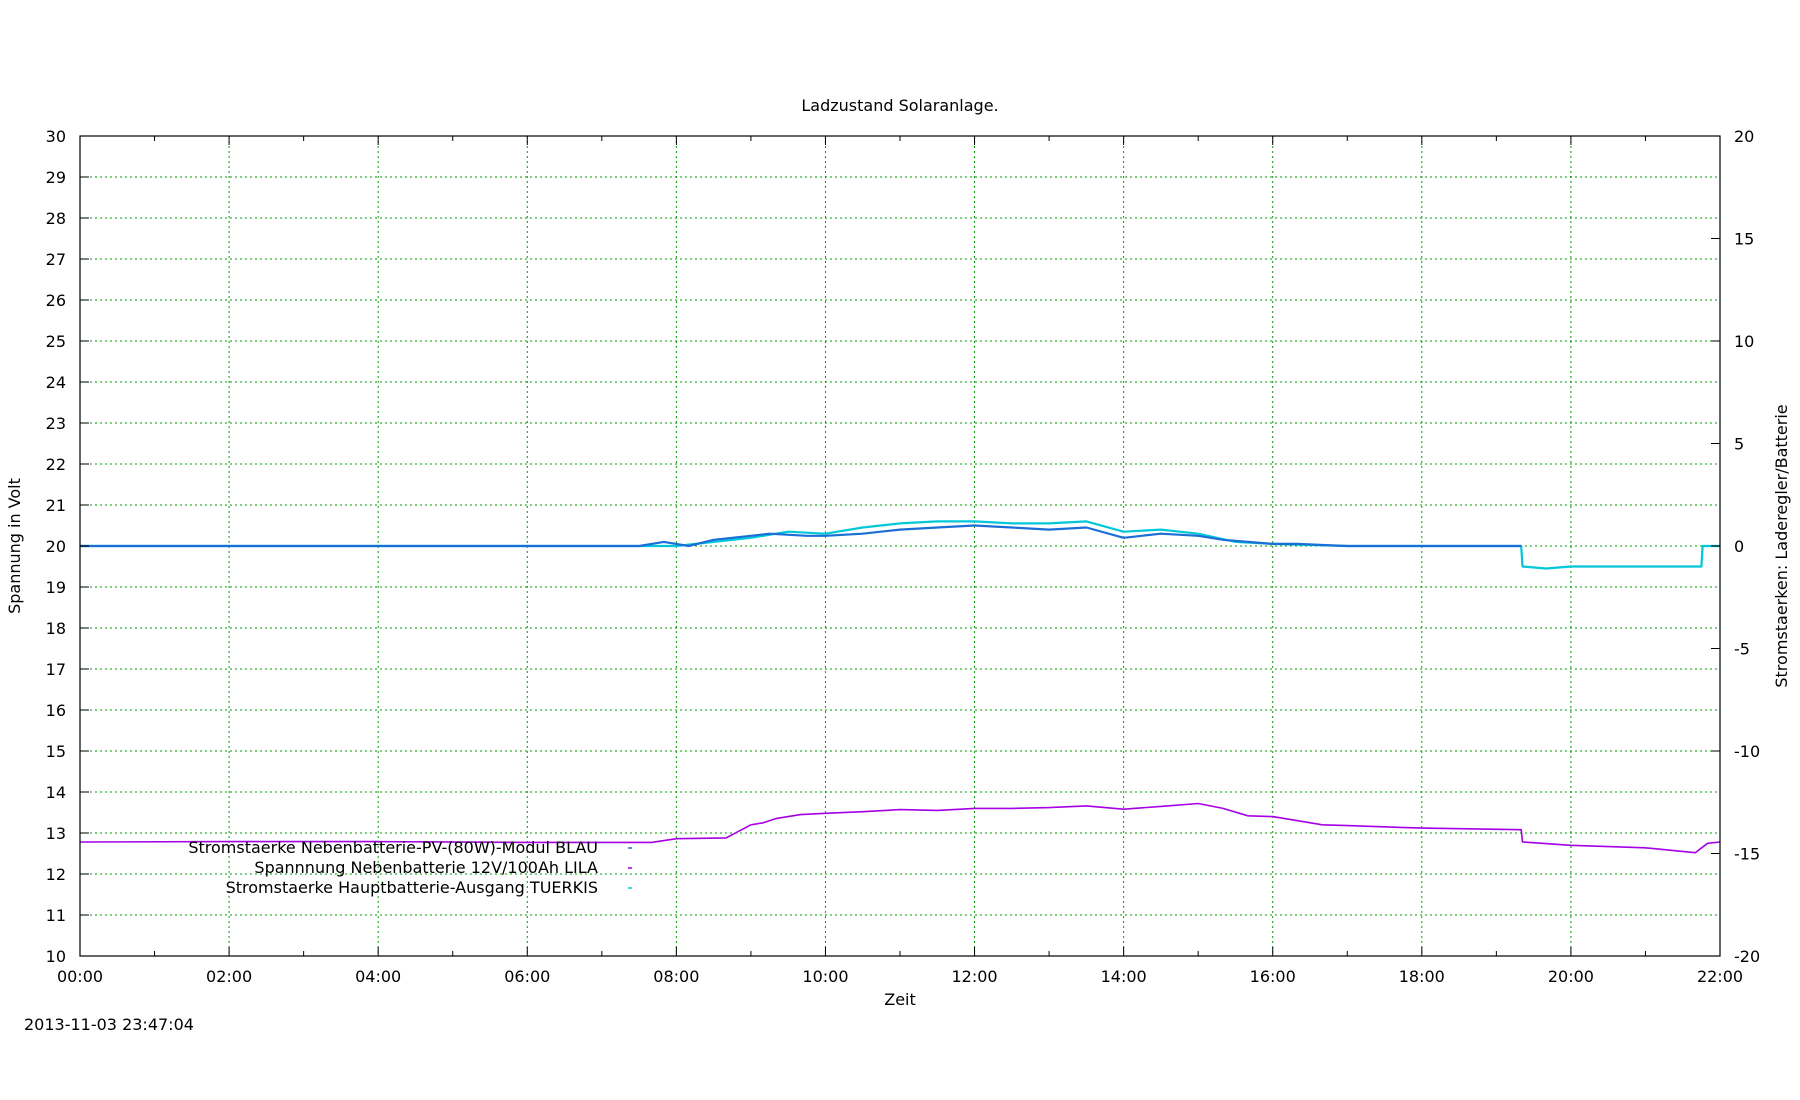 This screenshot has height=1100, width=1800. What do you see at coordinates (56, 136) in the screenshot?
I see `y-tick-label: 30` at bounding box center [56, 136].